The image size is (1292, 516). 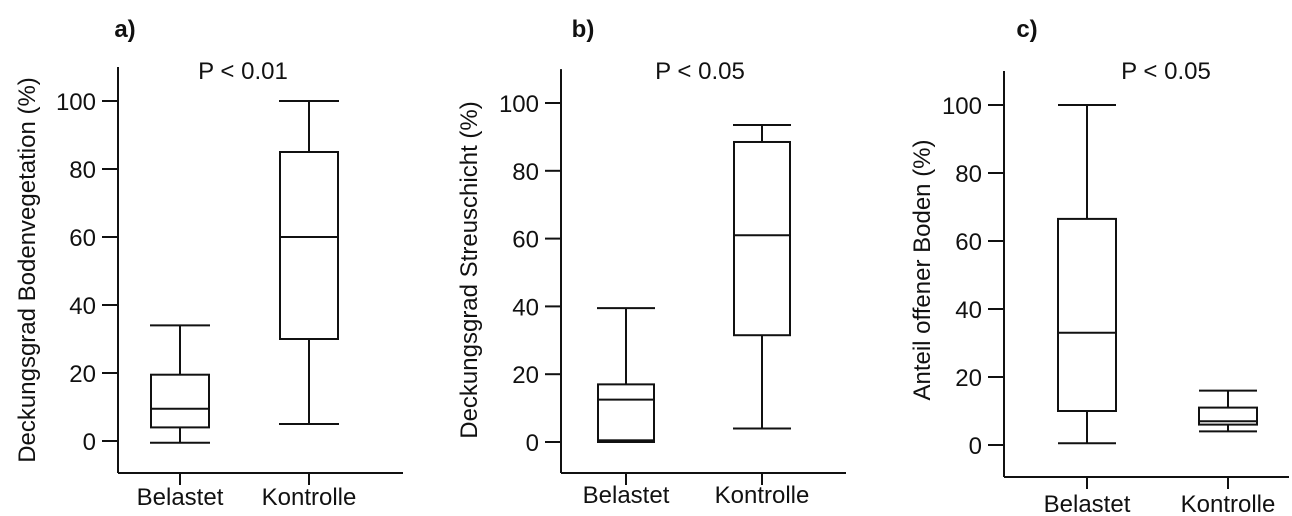 What do you see at coordinates (1026, 29) in the screenshot?
I see `panel-label: c)` at bounding box center [1026, 29].